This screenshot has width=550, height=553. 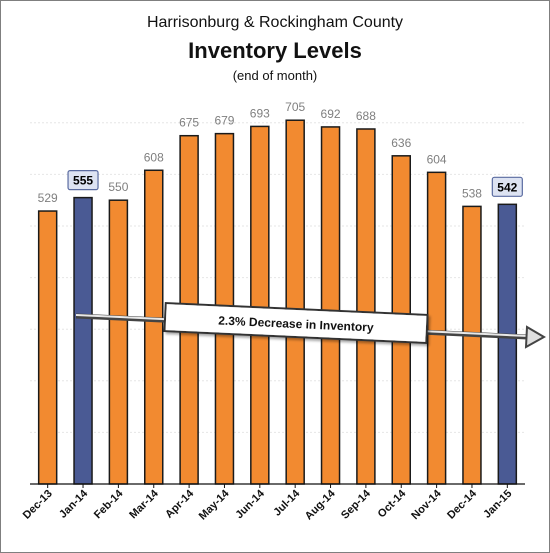 What do you see at coordinates (356, 504) in the screenshot?
I see `x-tick-label: Sep-14` at bounding box center [356, 504].